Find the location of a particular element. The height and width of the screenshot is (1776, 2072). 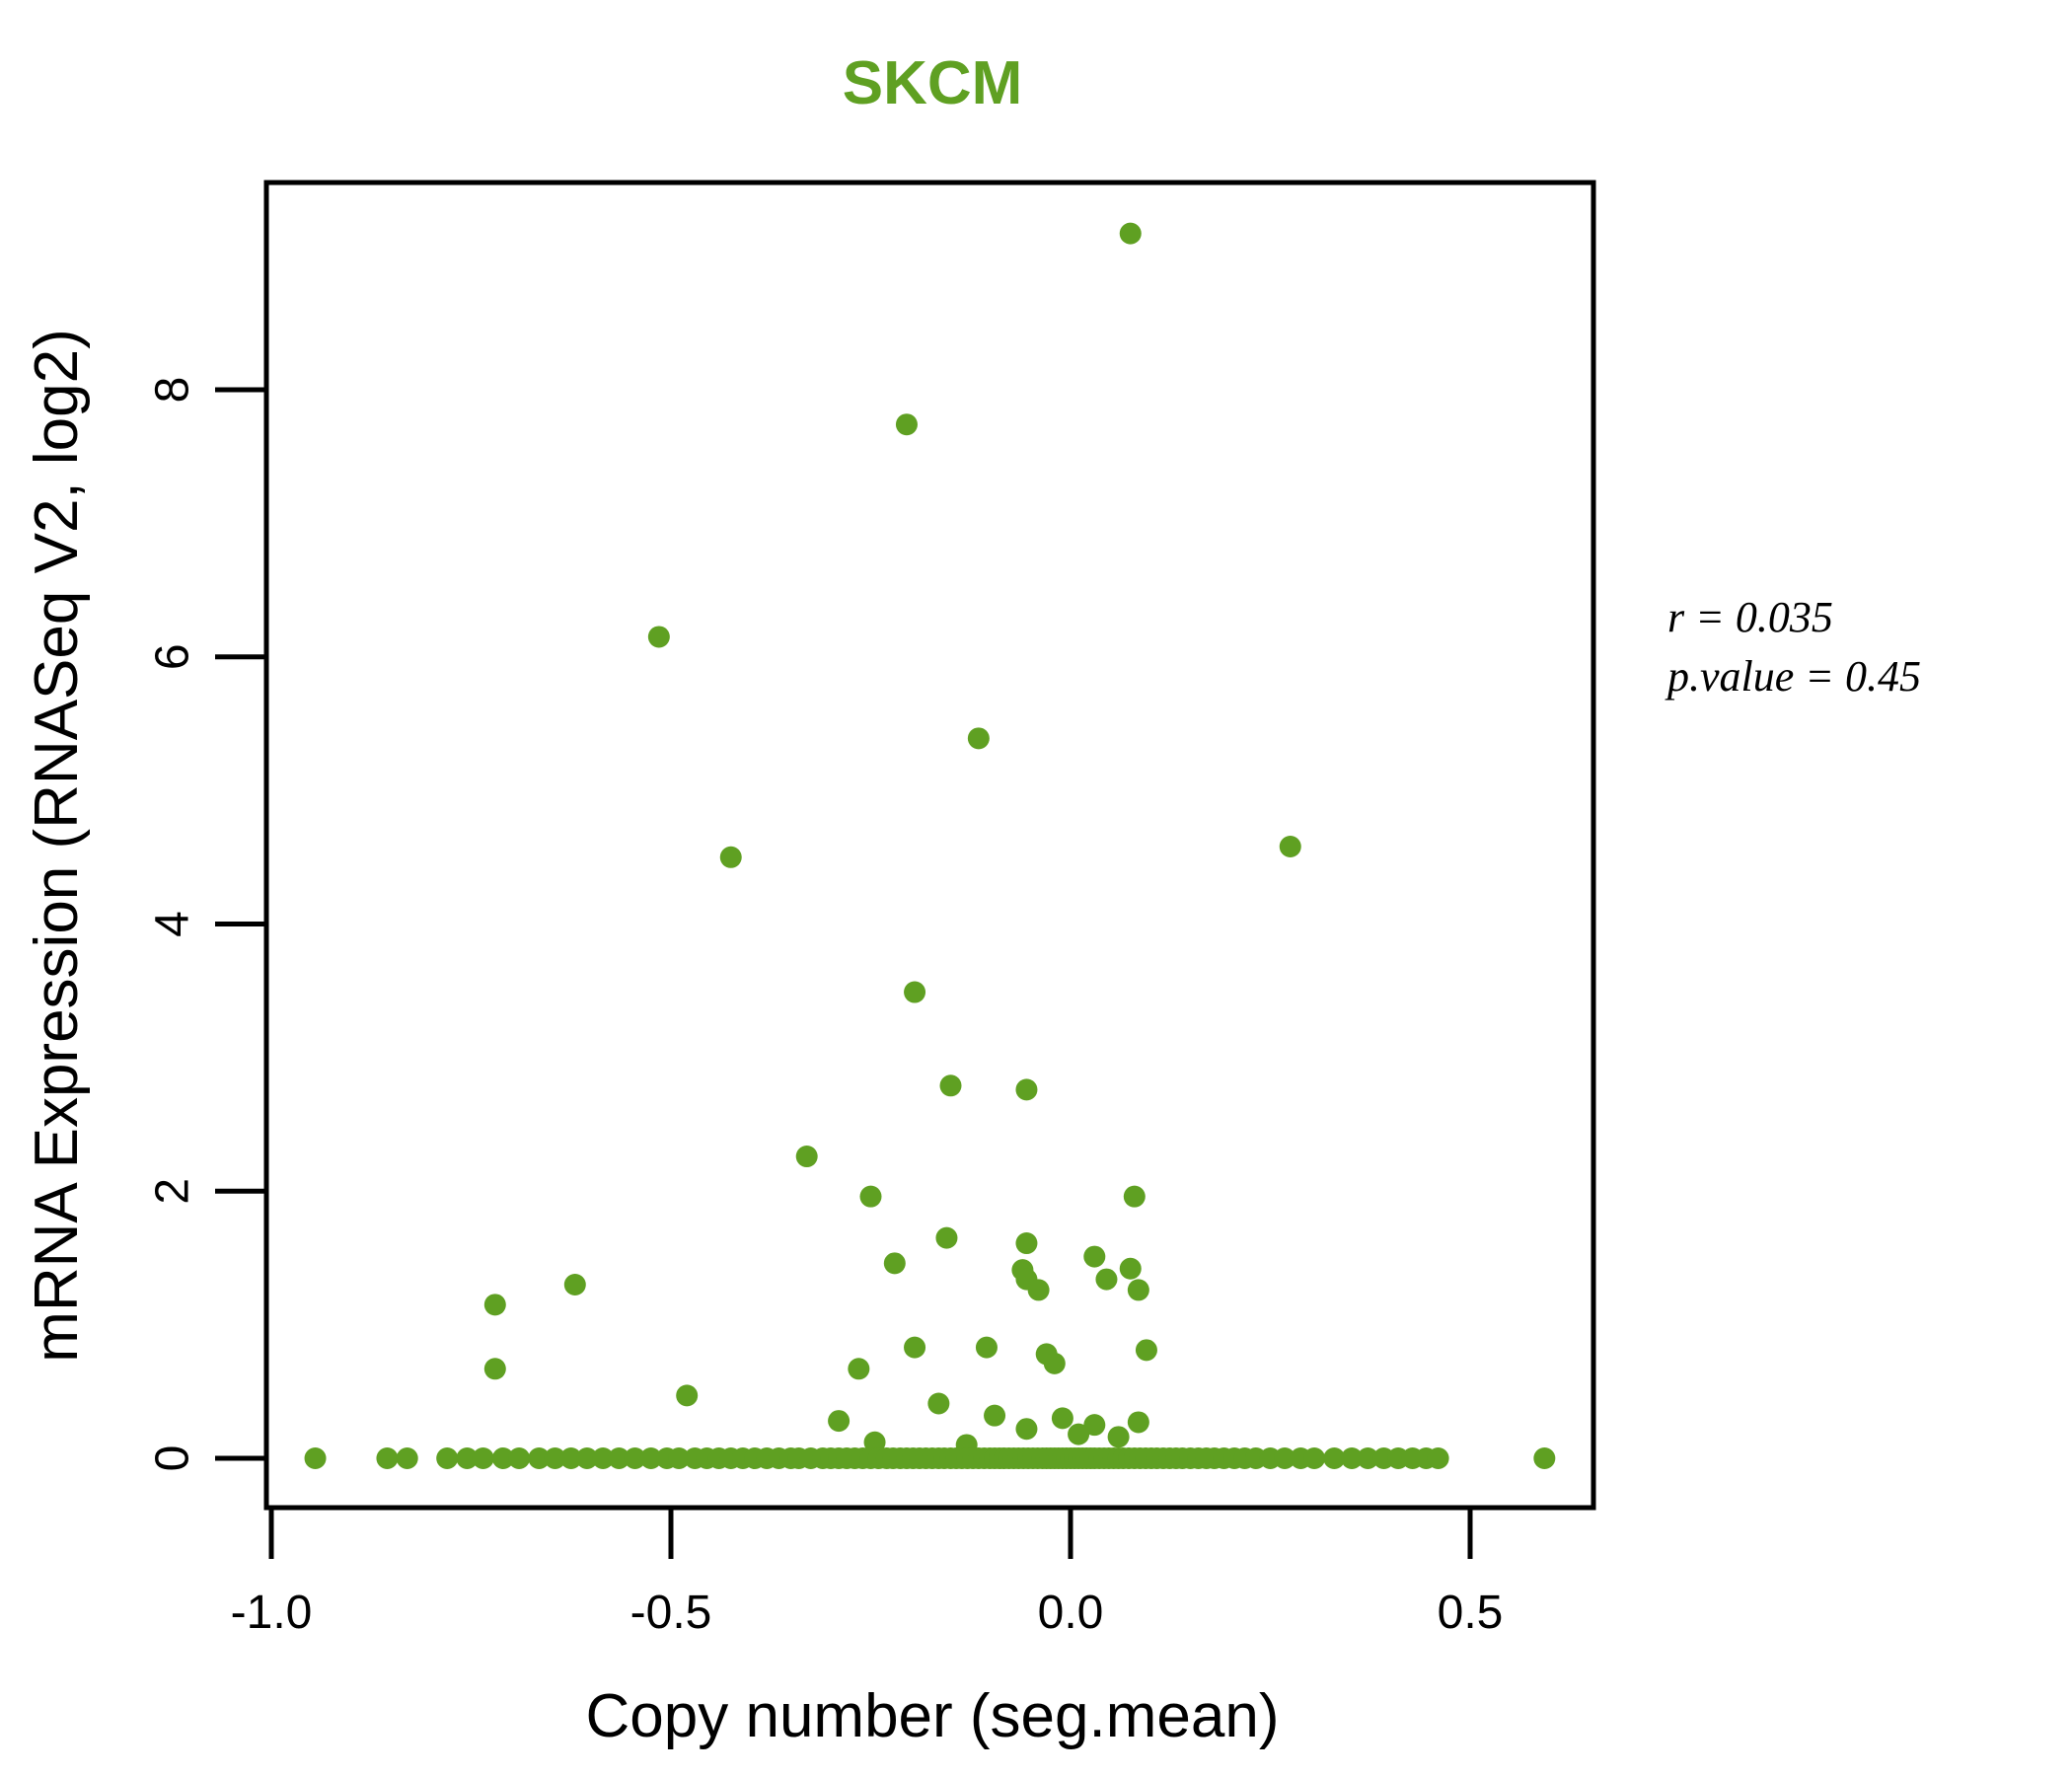

y-tick-label: 8 is located at coordinates (173, 390).